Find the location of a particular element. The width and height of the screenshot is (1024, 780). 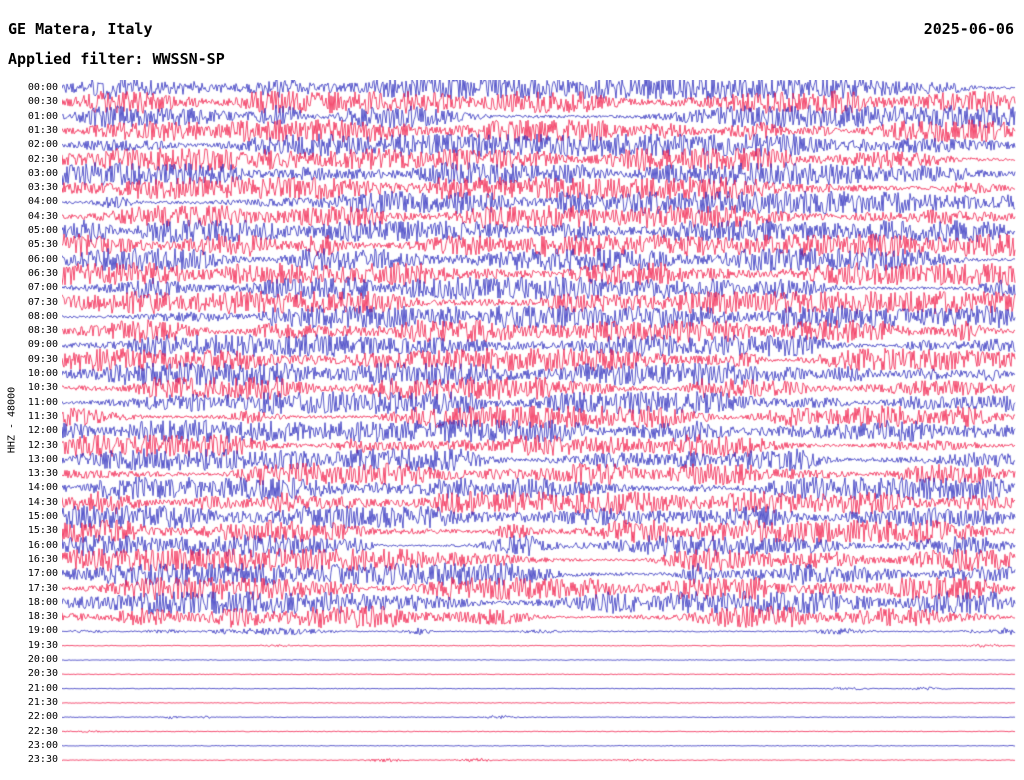

time-label: 06:00 is located at coordinates (42, 259).